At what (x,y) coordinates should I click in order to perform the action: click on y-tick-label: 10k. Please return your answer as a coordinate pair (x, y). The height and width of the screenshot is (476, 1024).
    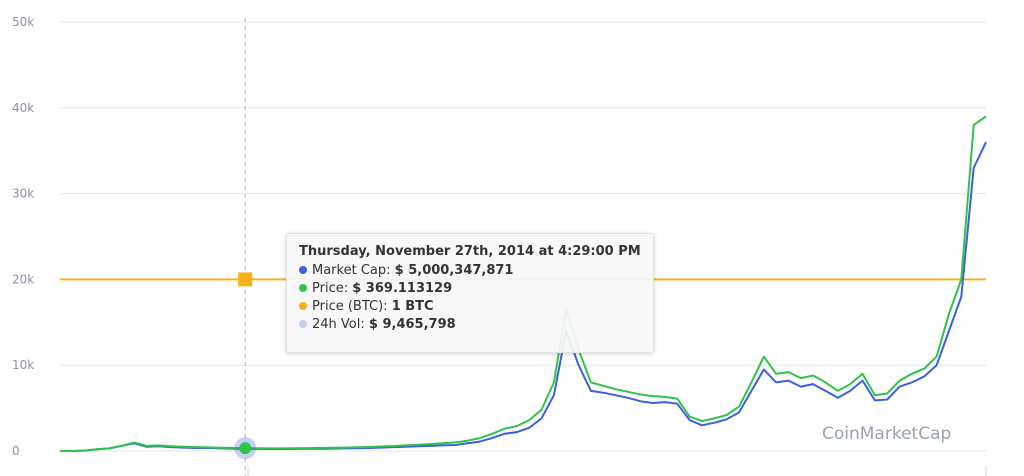
    Looking at the image, I should click on (23, 365).